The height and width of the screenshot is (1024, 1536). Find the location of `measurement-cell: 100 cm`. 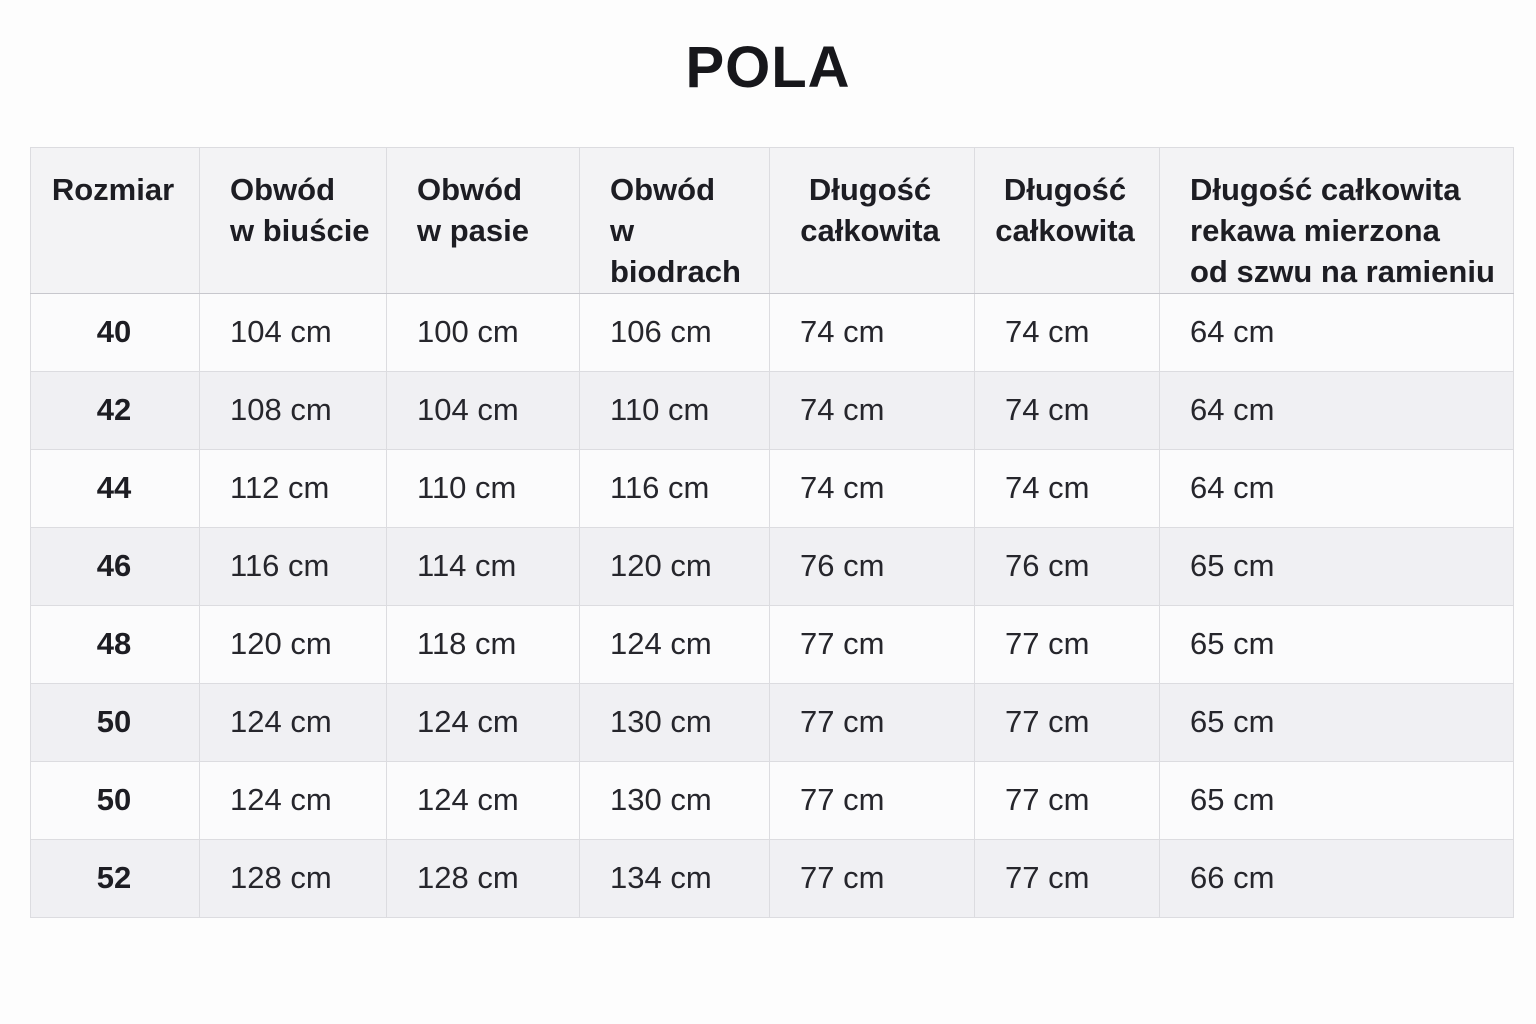

measurement-cell: 100 cm is located at coordinates (483, 332).